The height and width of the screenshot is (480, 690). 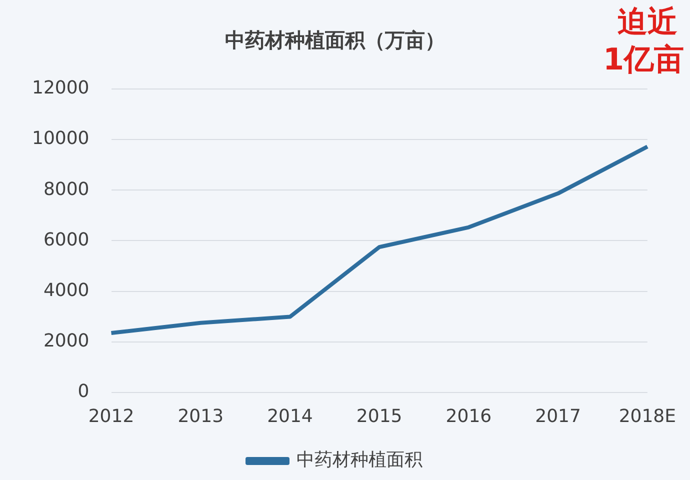 What do you see at coordinates (558, 416) in the screenshot?
I see `x-tick-label: 2017` at bounding box center [558, 416].